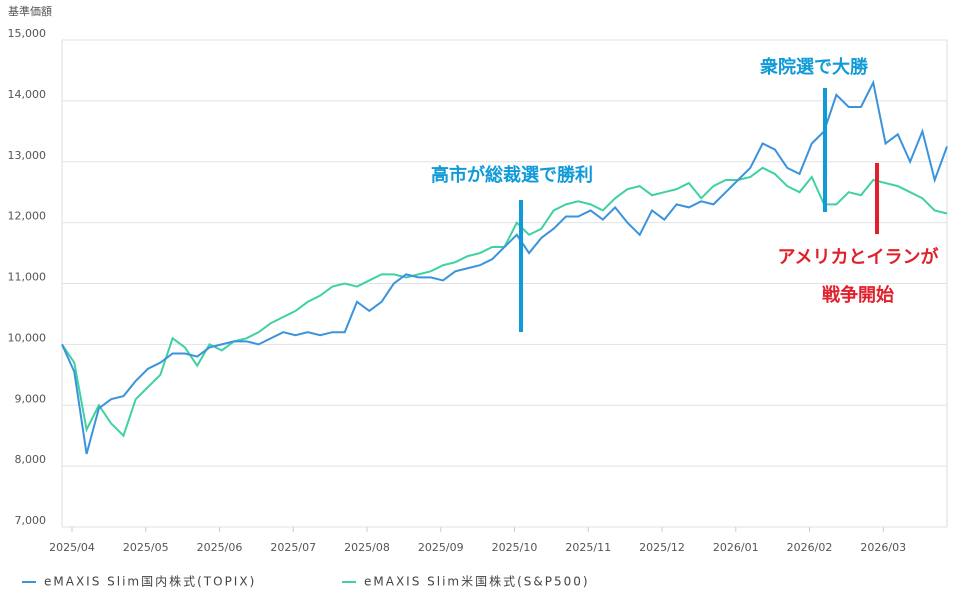  What do you see at coordinates (477, 581) in the screenshot?
I see `legend-label: eMAXIS Slim米国株式(S&P500)` at bounding box center [477, 581].